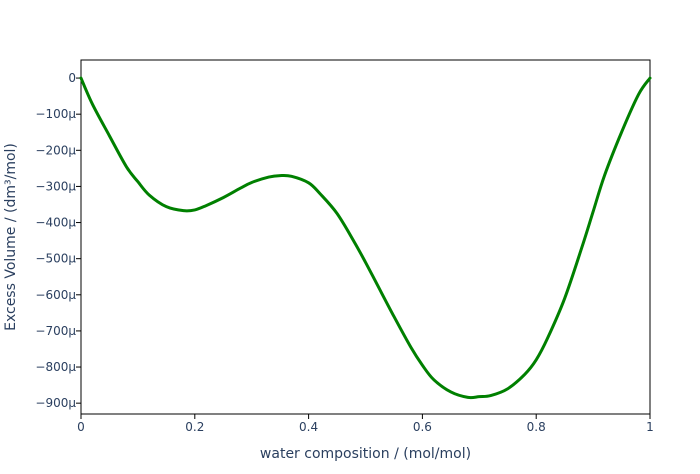 The height and width of the screenshot is (474, 700). Describe the element at coordinates (536, 427) in the screenshot. I see `x-tick-label: 0.8` at that location.